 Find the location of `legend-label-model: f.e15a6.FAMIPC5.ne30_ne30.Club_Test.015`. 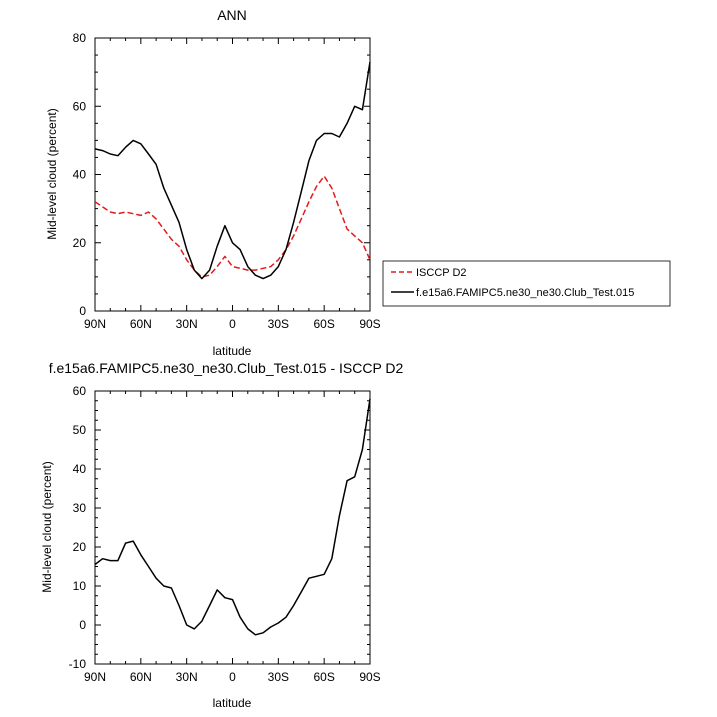

legend-label-model: f.e15a6.FAMIPC5.ne30_ne30.Club_Test.015 is located at coordinates (525, 293).